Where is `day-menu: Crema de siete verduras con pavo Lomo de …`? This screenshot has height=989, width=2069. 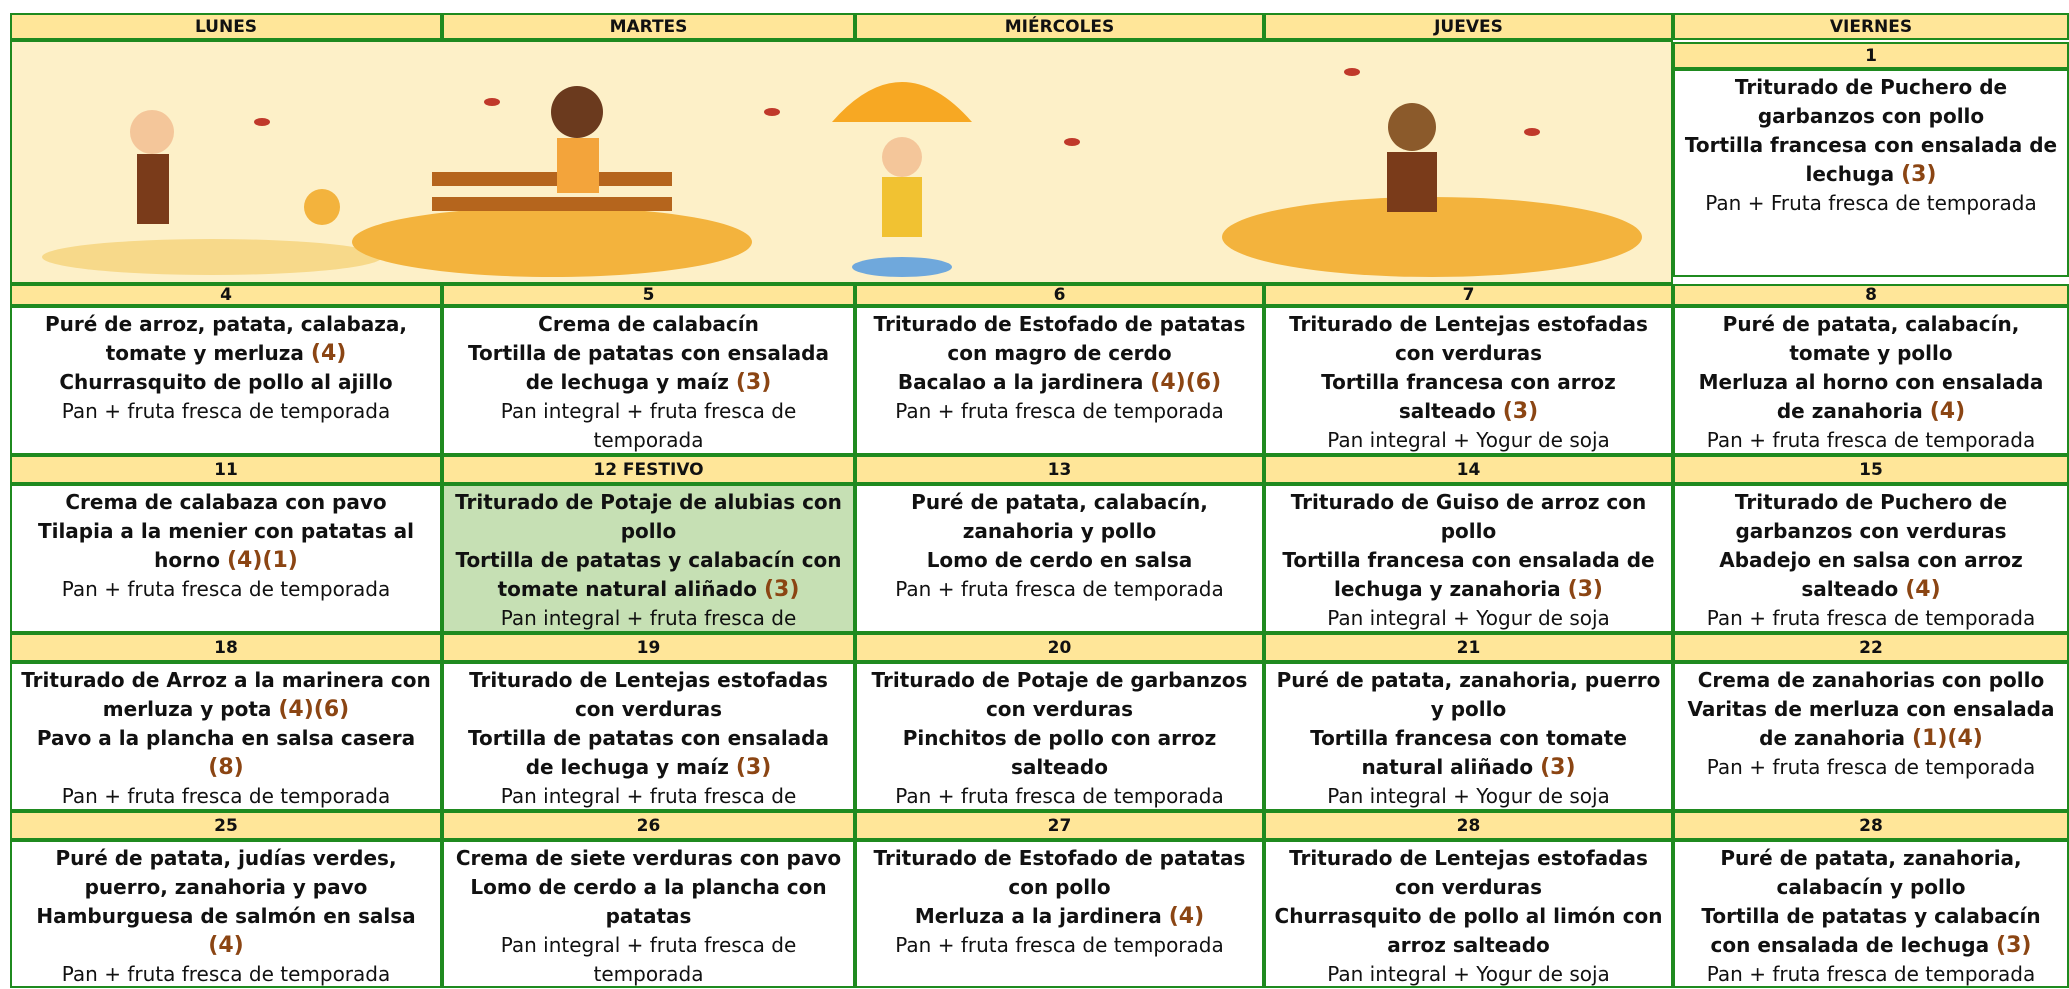
day-menu: Crema de siete verduras con pavo Lomo de … is located at coordinates (648, 914).